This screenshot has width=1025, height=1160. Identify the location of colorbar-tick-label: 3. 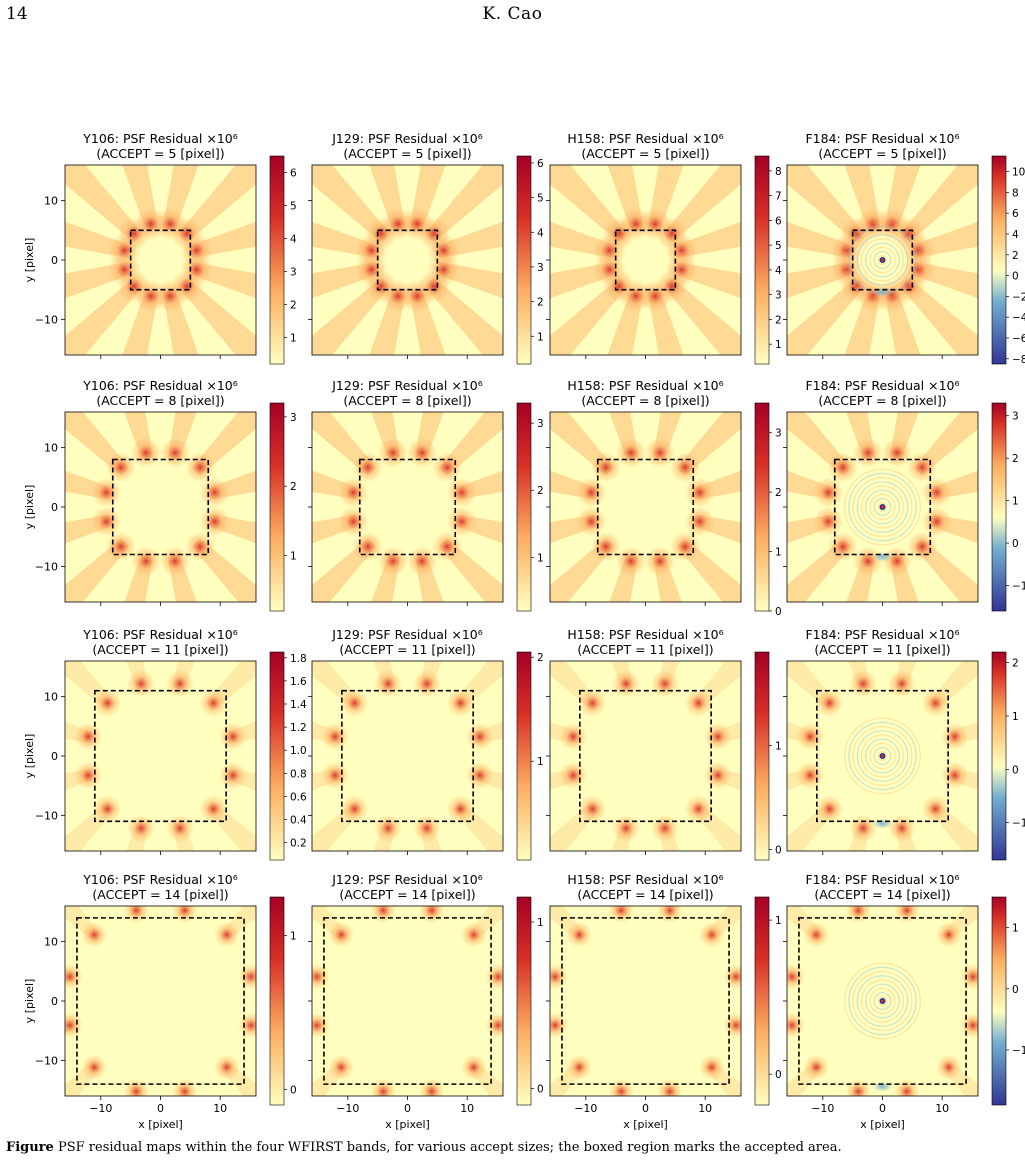
(1015, 417).